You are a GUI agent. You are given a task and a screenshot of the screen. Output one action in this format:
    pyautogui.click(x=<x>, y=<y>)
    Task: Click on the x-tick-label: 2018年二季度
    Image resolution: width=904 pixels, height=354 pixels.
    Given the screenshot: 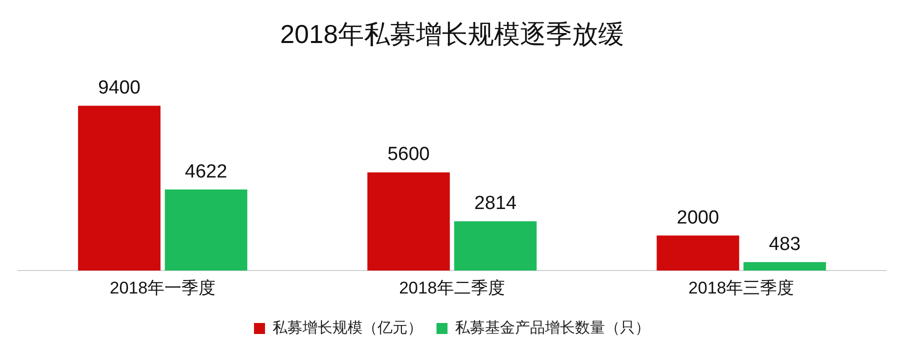 What is the action you would take?
    pyautogui.click(x=452, y=288)
    